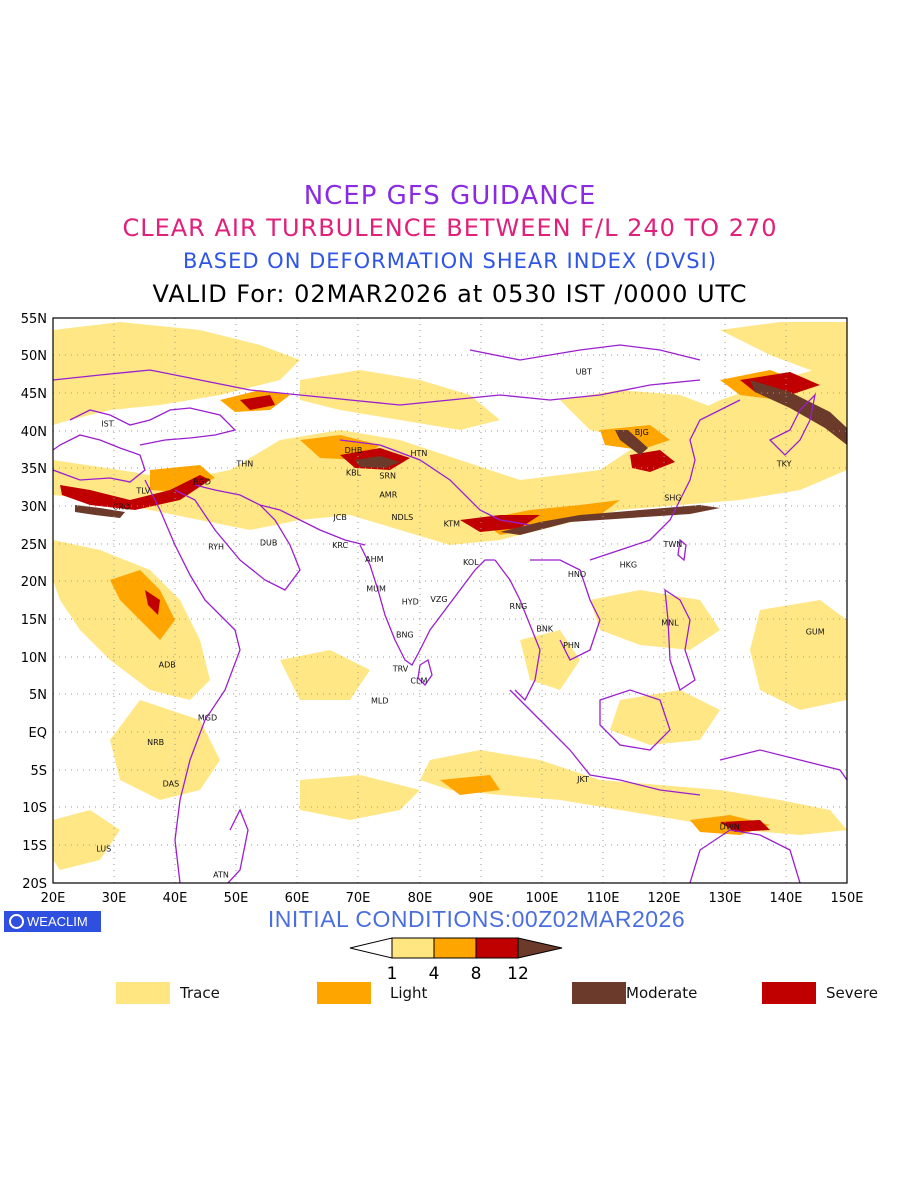 This screenshot has width=900, height=1200. I want to click on lon-tick-label: 150E, so click(846, 898).